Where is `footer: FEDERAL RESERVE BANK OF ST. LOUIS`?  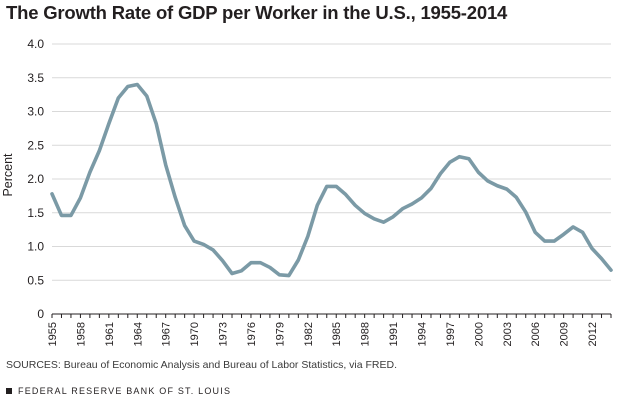
footer: FEDERAL RESERVE BANK OF ST. LOUIS is located at coordinates (118, 391).